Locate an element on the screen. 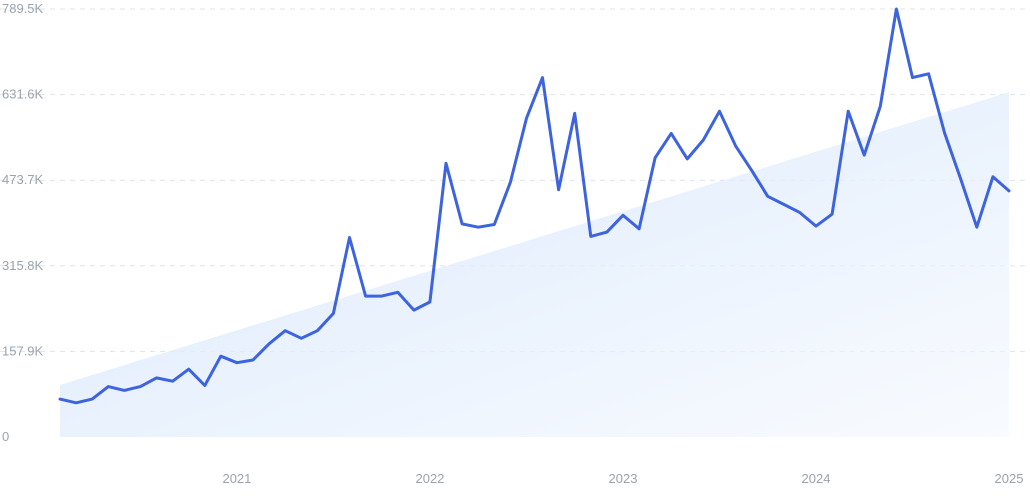  y-axis-tick-labels: 0 157.9K 315.8K 473.7K 631.6K 789.5K is located at coordinates (23, 222).